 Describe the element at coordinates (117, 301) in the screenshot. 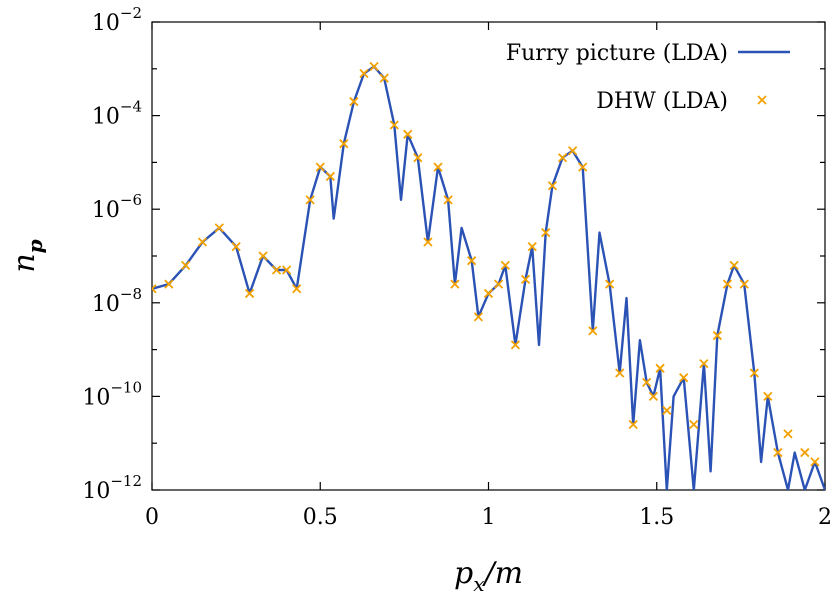

I see `y-tick-label: 10⁻⁸` at that location.